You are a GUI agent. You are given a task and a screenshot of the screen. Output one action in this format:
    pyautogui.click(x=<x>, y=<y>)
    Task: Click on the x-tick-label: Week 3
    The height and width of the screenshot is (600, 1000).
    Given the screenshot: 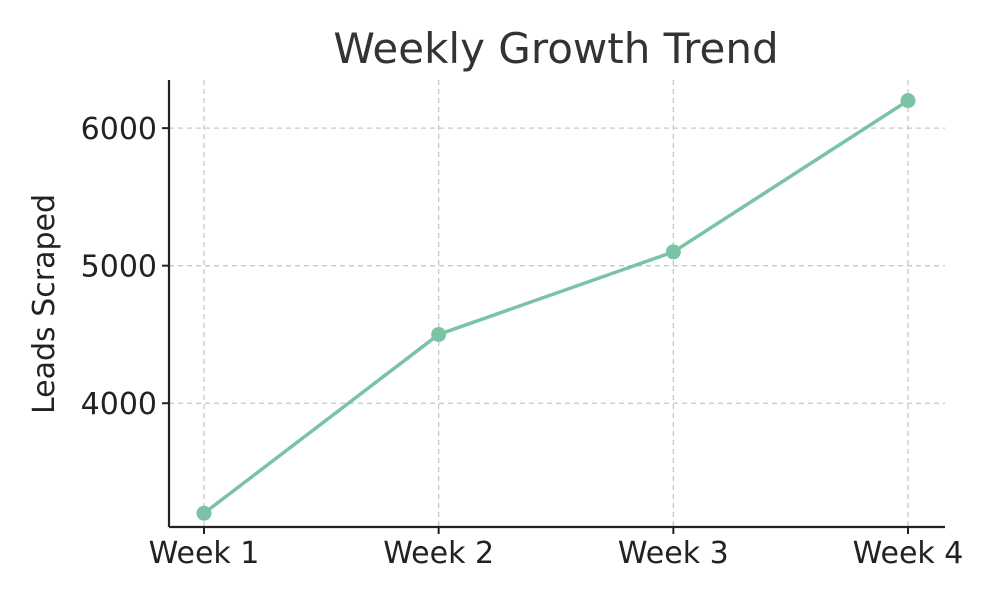 What is the action you would take?
    pyautogui.click(x=673, y=553)
    